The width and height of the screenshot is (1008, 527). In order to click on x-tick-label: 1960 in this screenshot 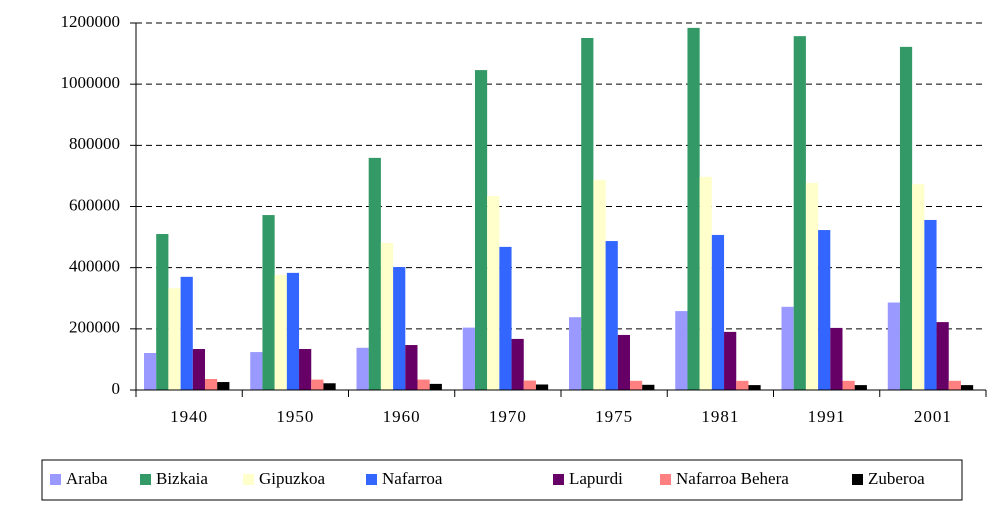, I will do `click(402, 416)`.